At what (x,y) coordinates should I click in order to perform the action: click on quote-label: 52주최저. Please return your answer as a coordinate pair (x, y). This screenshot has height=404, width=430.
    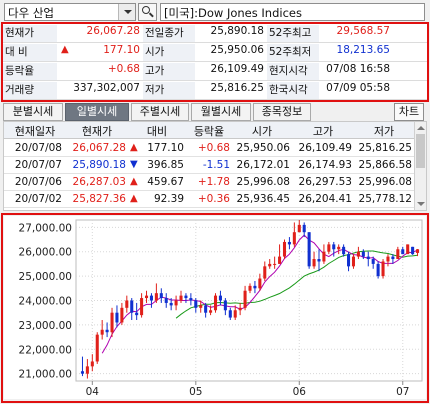
    Looking at the image, I should click on (293, 52).